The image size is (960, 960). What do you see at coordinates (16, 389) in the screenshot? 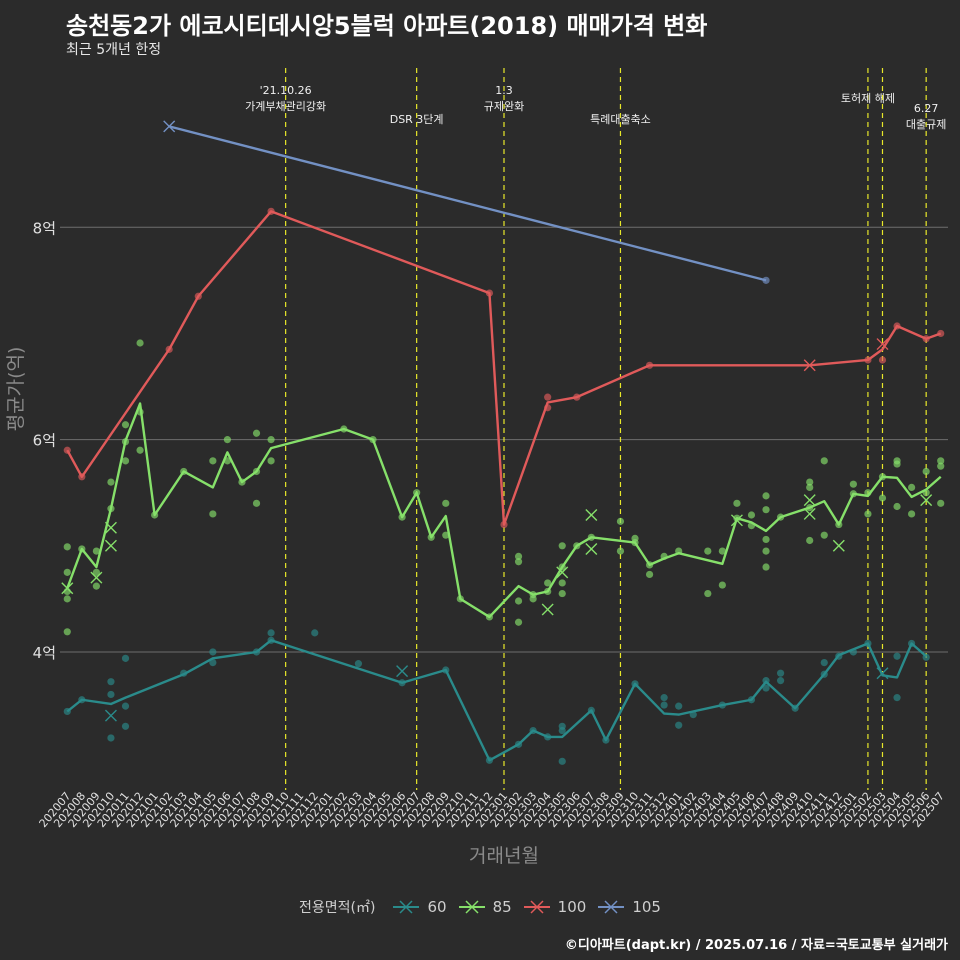
I see `y-axis-title: 평균가(억)` at bounding box center [16, 389].